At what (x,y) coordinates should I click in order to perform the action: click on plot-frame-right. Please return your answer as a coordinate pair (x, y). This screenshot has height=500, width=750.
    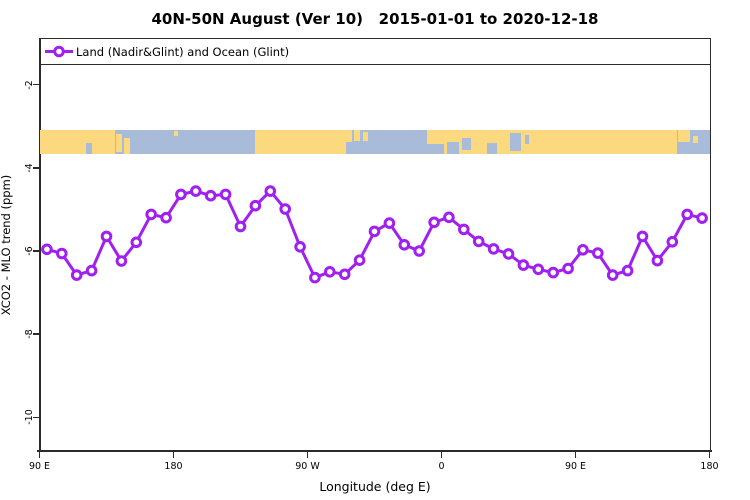
    Looking at the image, I should click on (710, 245).